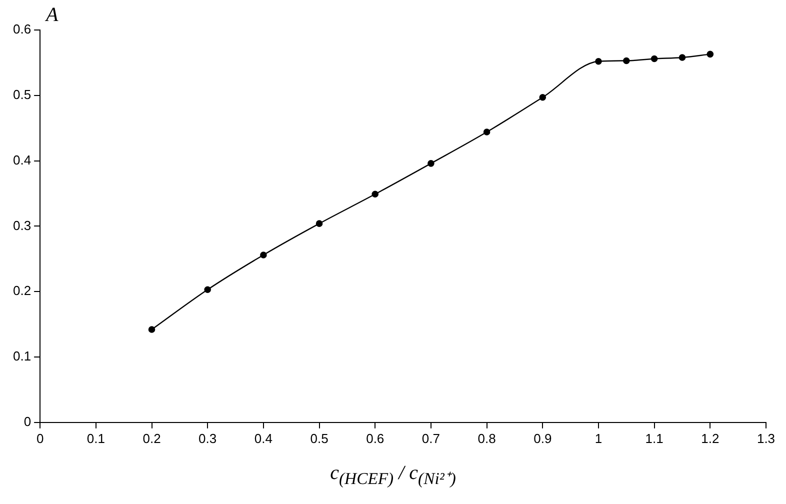  I want to click on y-tick-label: 0.6, so click(22, 29).